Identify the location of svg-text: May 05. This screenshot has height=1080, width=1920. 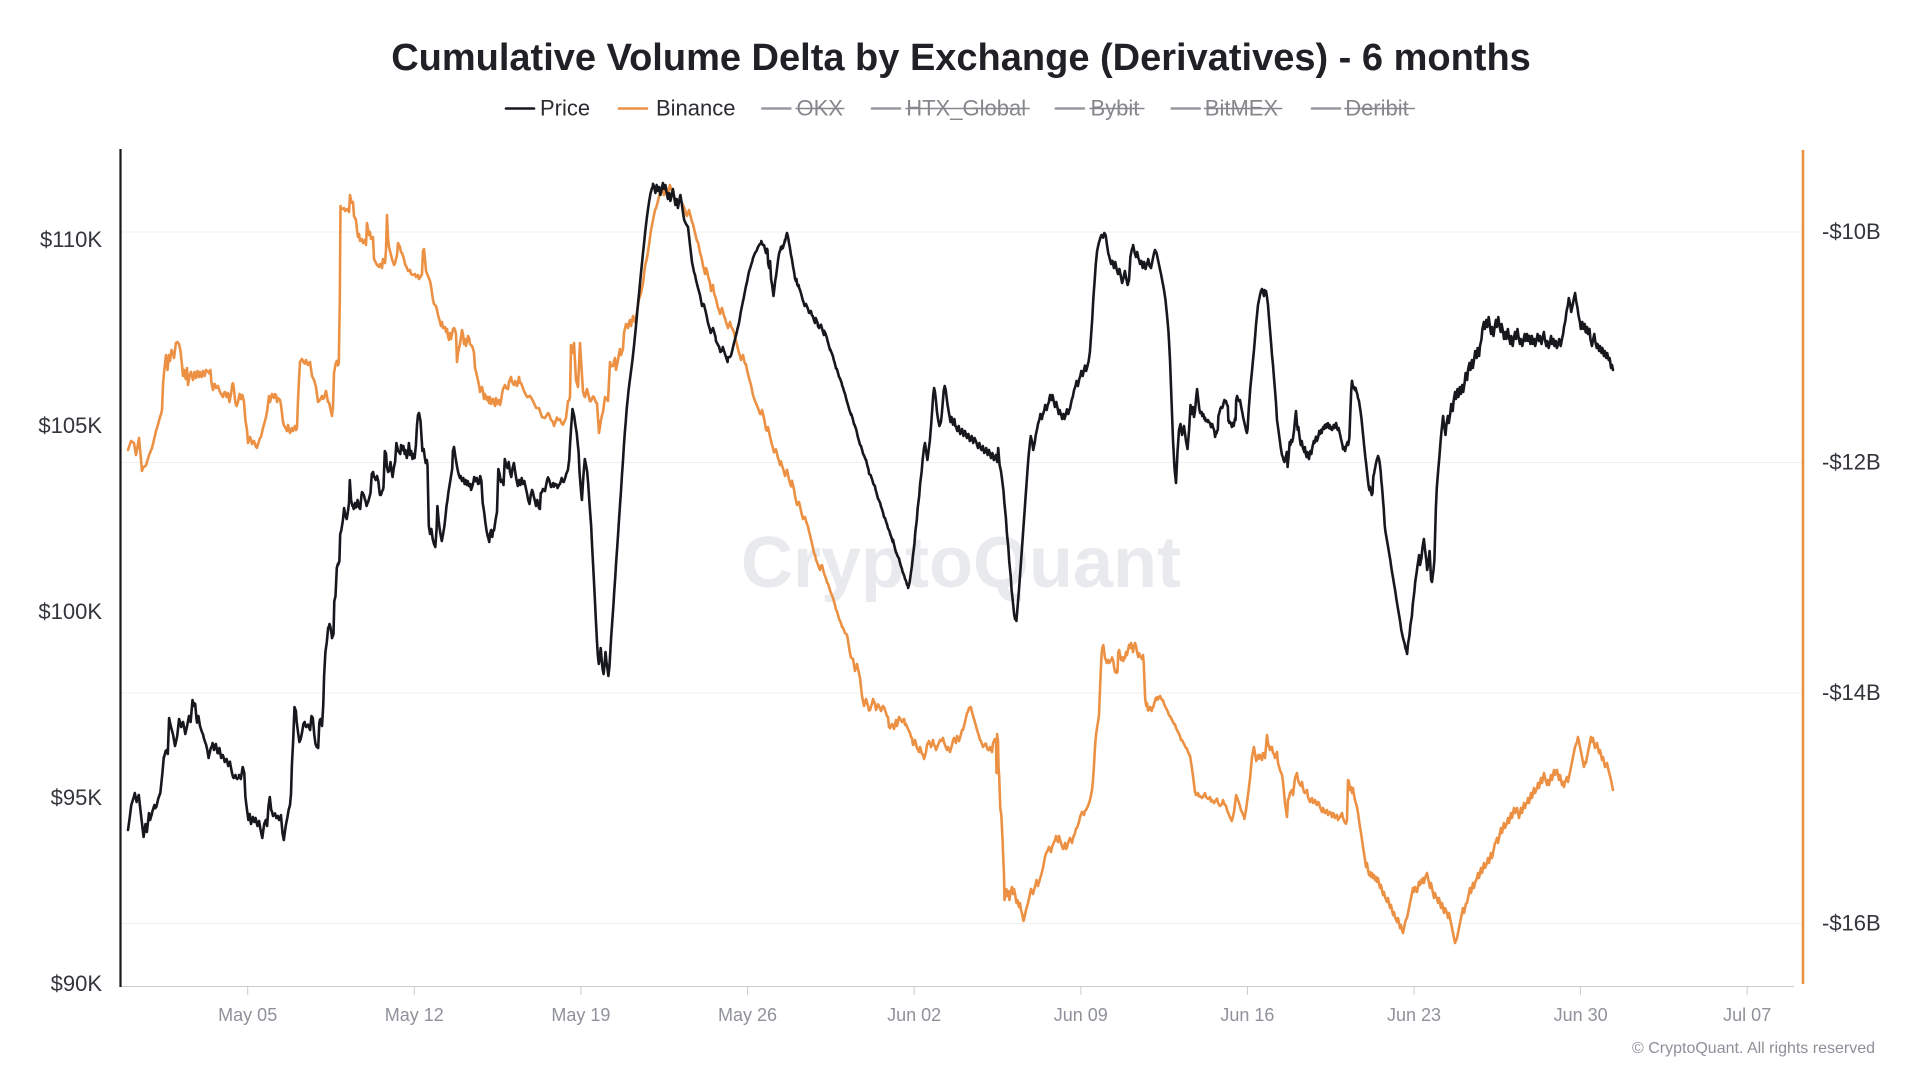
(247, 1015).